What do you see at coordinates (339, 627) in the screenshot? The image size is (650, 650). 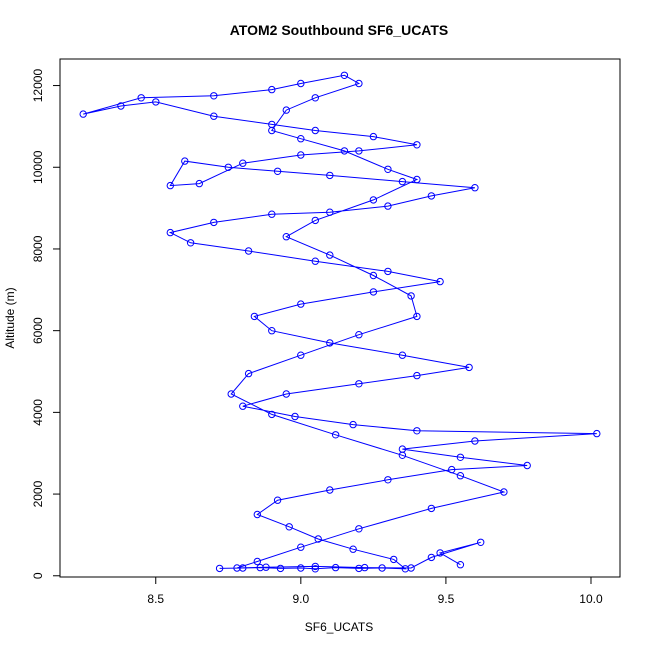 I see `x-axis-label: SF6_UCATS` at bounding box center [339, 627].